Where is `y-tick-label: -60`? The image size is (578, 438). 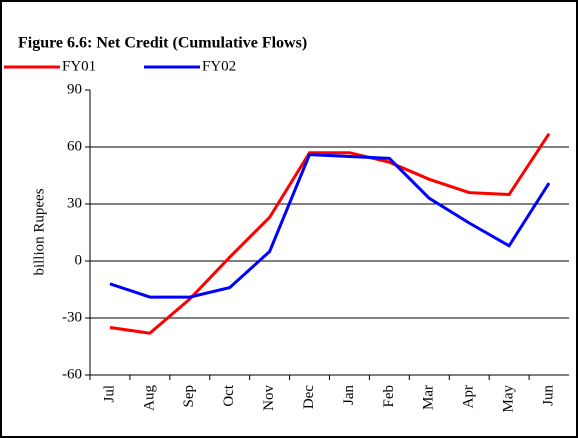
y-tick-label: -60 is located at coordinates (72, 374).